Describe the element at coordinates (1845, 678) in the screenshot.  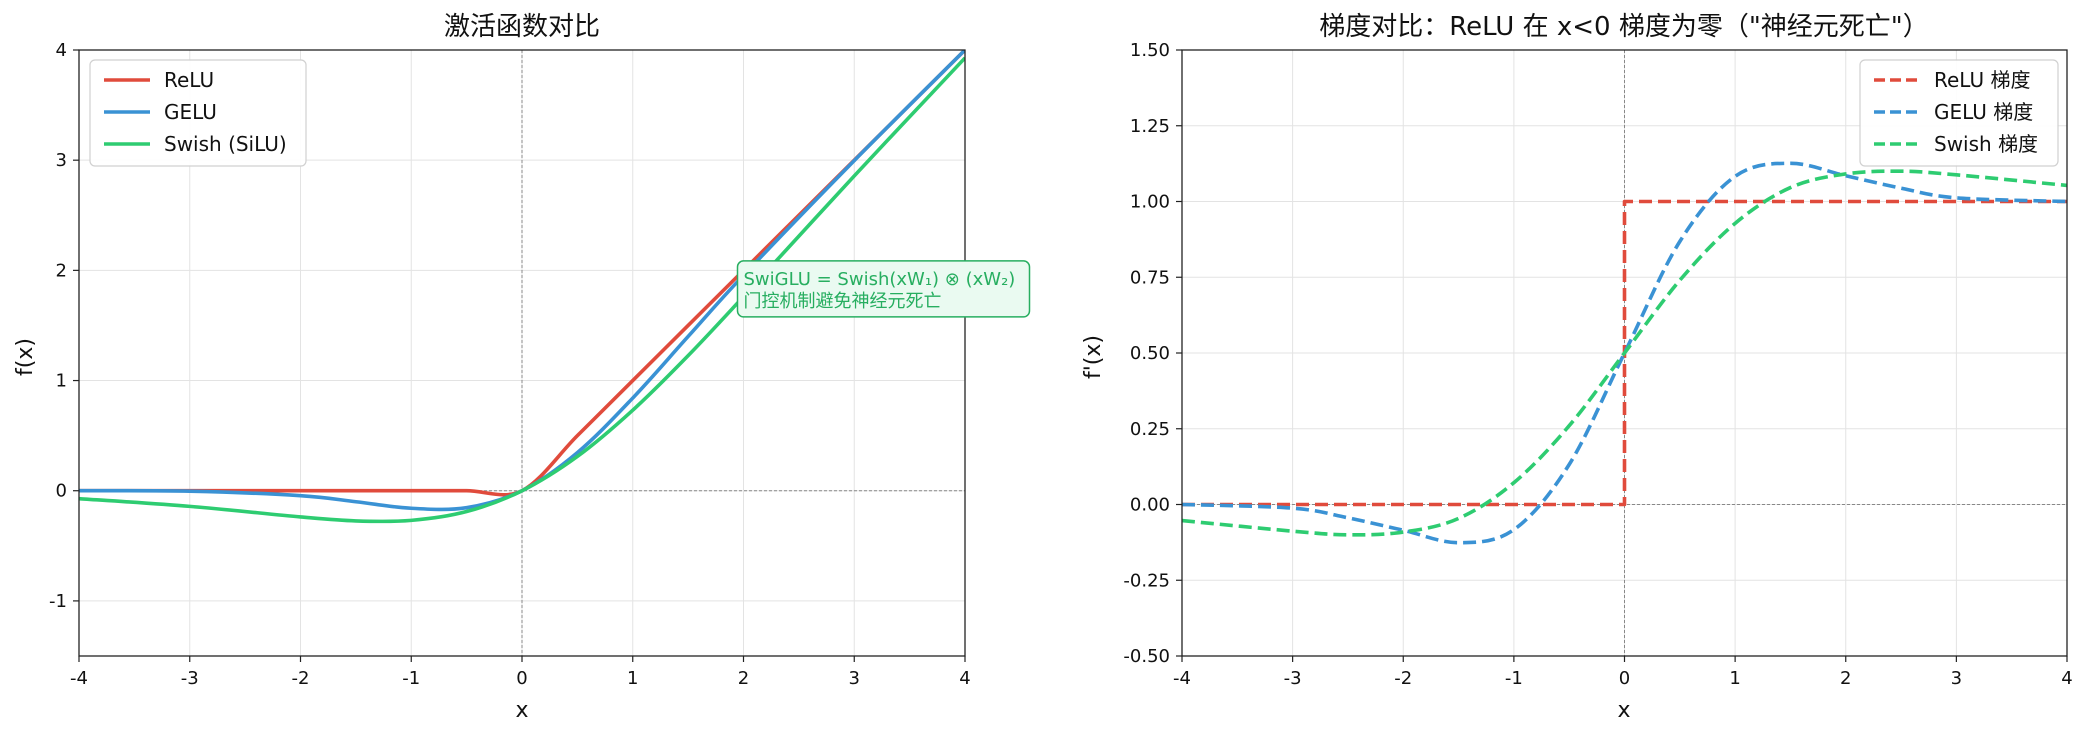
I see `gradient-x-tick-label: 2` at that location.